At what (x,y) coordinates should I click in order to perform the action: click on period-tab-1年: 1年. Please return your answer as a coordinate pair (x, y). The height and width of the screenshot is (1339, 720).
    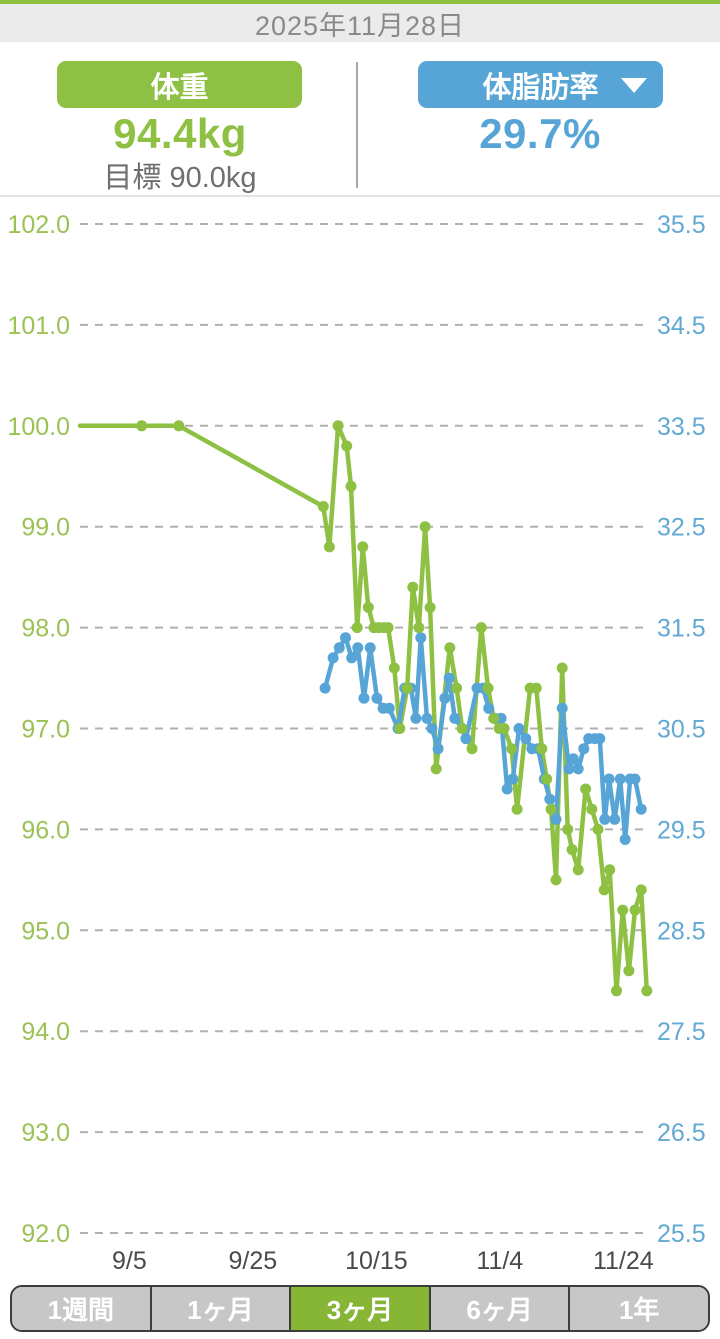
    Looking at the image, I should click on (638, 1308).